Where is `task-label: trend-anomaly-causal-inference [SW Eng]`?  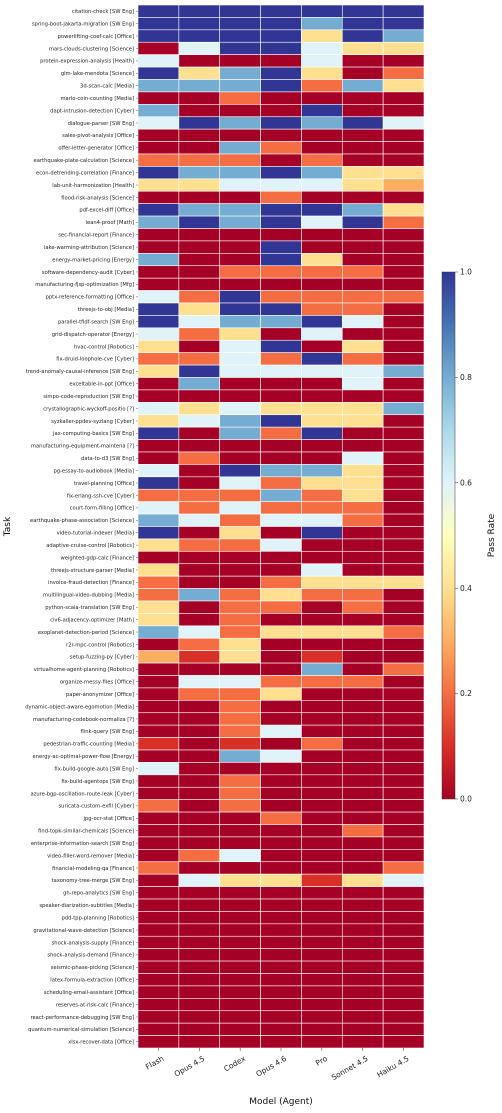
task-label: trend-anomaly-causal-inference [SW Eng] is located at coordinates (80, 372).